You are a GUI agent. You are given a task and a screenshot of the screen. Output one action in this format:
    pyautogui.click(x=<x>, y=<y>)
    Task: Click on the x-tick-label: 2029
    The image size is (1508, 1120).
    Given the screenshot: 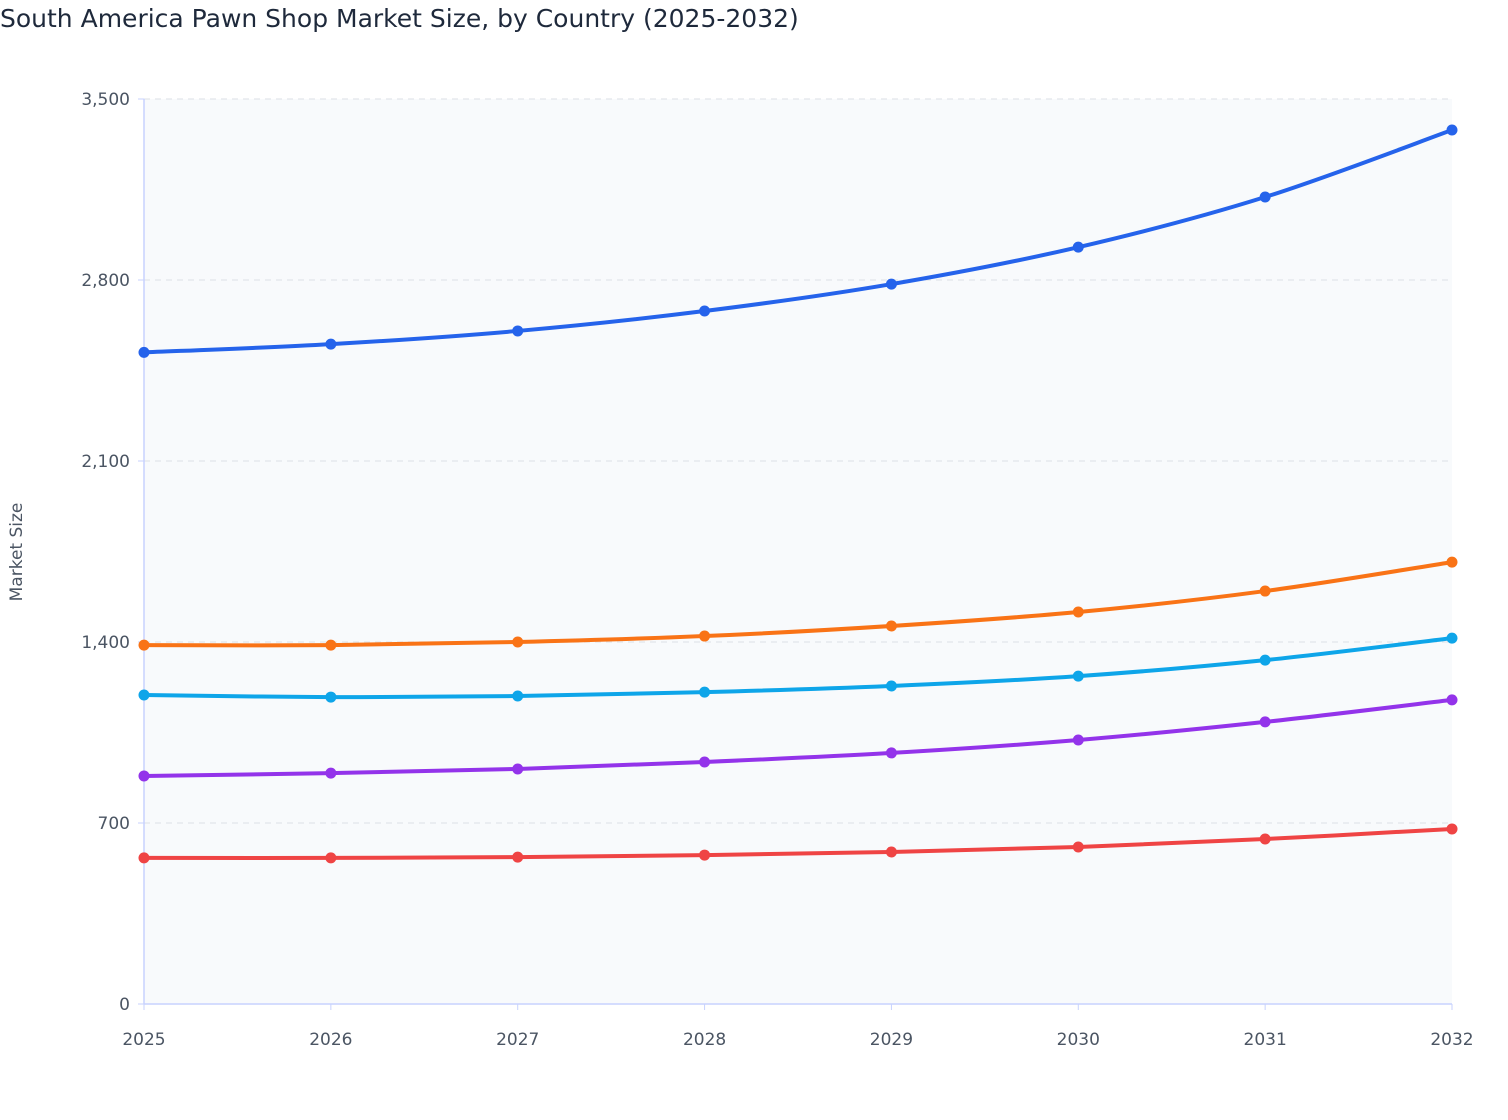 What is the action you would take?
    pyautogui.click(x=891, y=1040)
    